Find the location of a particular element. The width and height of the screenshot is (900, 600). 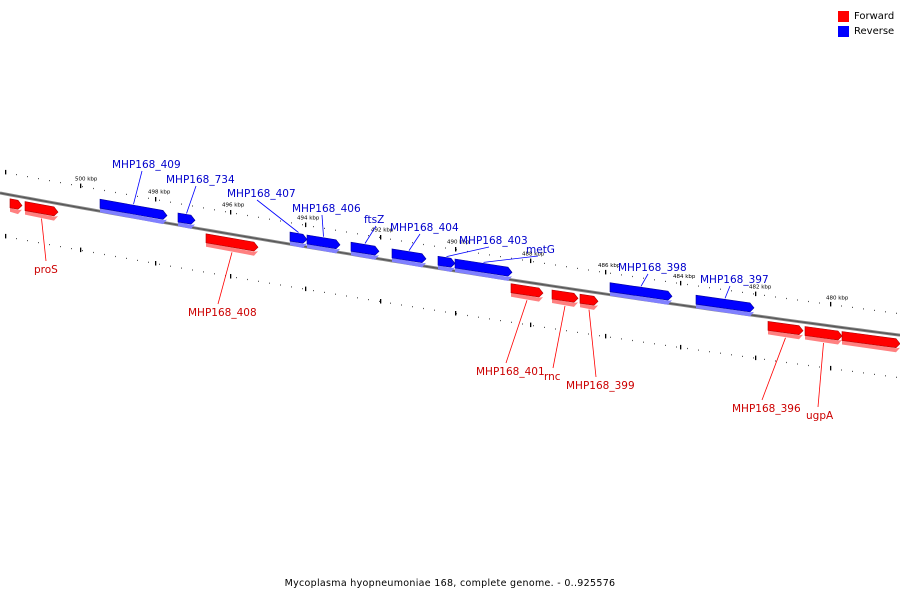

legend-forward: Forward is located at coordinates (866, 16).